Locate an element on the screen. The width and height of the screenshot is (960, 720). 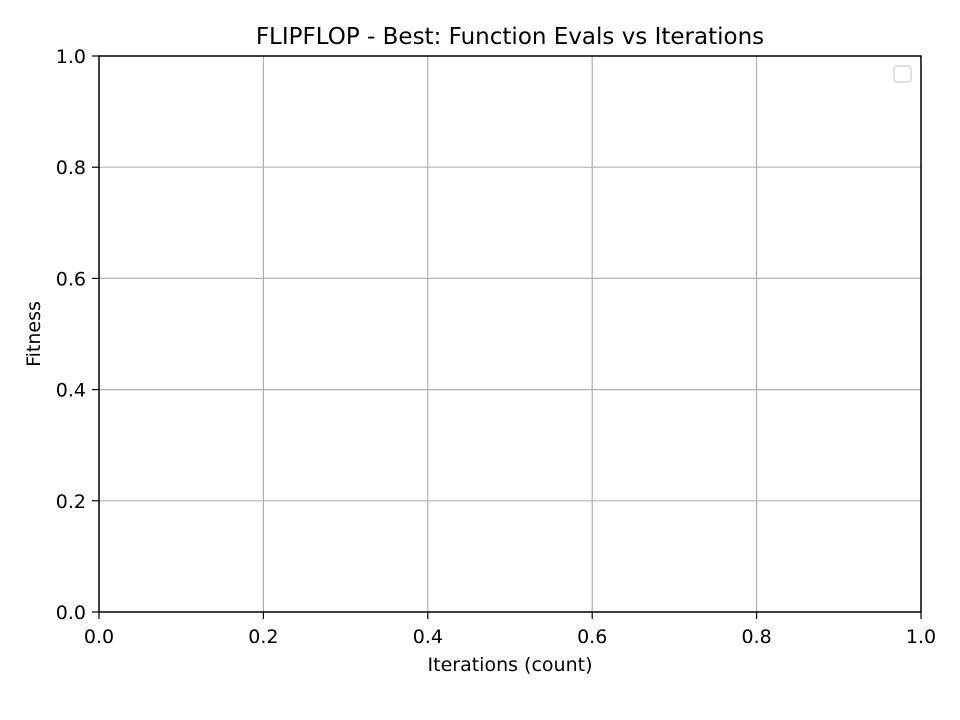
x-tick-label: 0.4 is located at coordinates (428, 637).